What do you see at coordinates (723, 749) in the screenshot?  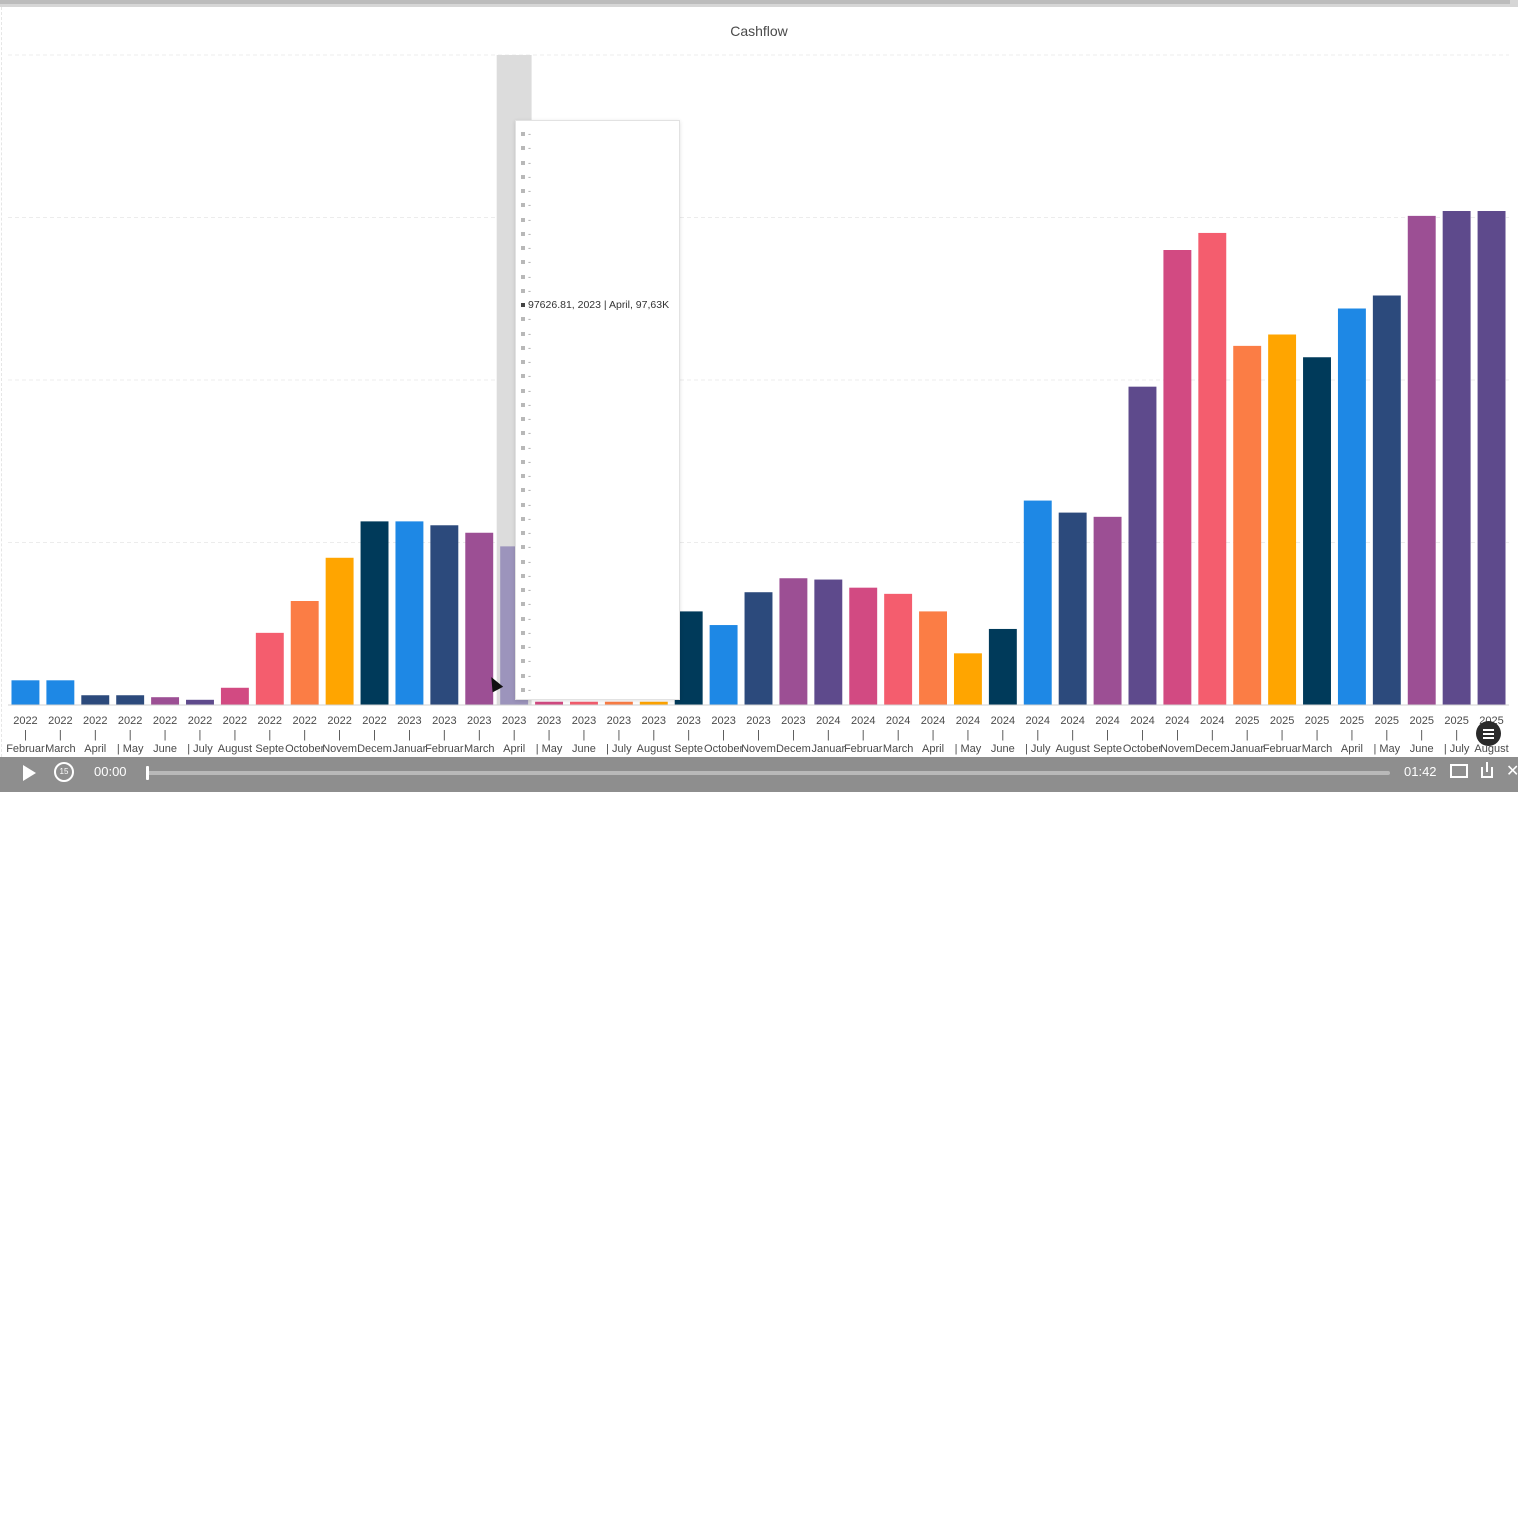 I see `x-tick-month: October` at bounding box center [723, 749].